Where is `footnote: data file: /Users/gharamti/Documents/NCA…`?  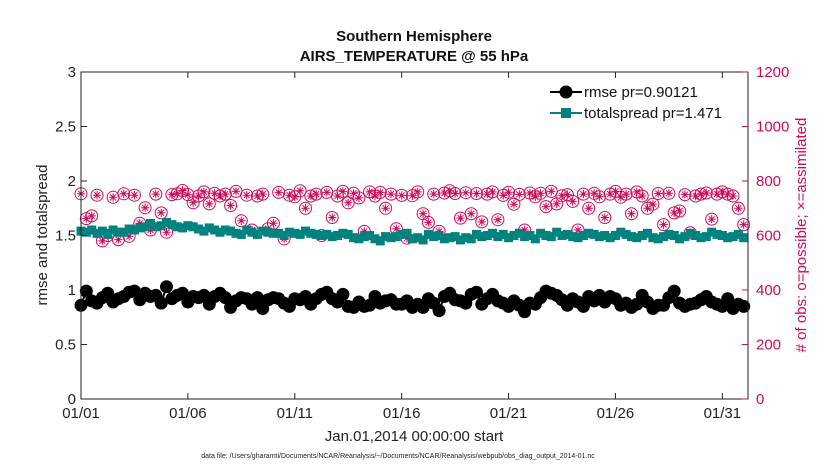 footnote: data file: /Users/gharamti/Documents/NCA… is located at coordinates (398, 456).